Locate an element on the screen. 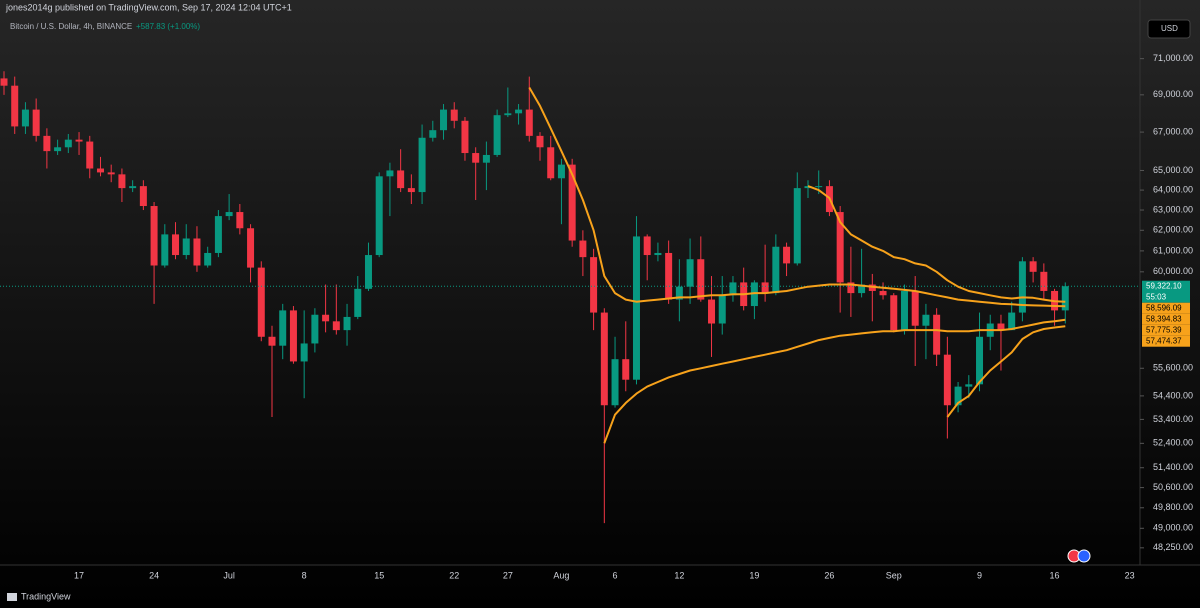 This screenshot has height=608, width=1200. price-tag-label: 57,775.39 is located at coordinates (1164, 330).